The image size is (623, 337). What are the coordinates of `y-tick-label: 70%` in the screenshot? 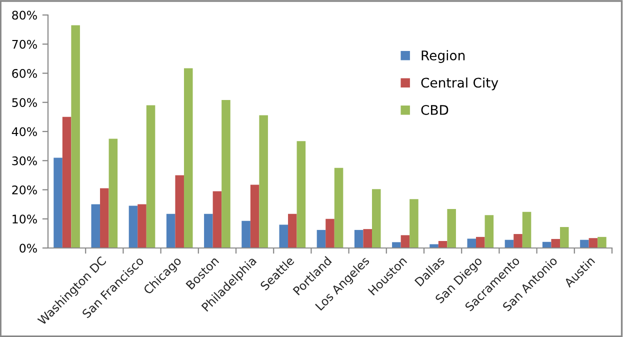 It's located at (24, 44).